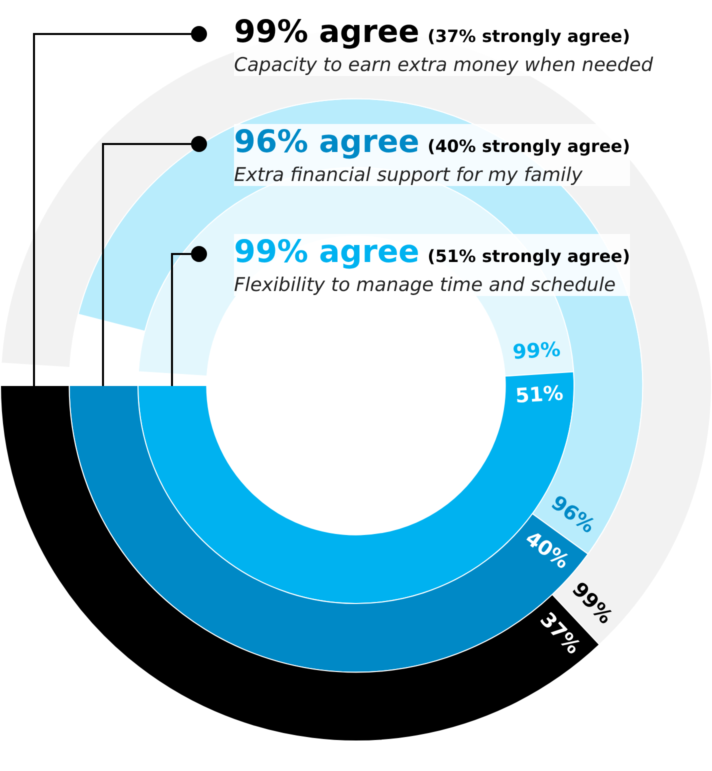  I want to click on text: (40% strongly agree), so click(528, 147).